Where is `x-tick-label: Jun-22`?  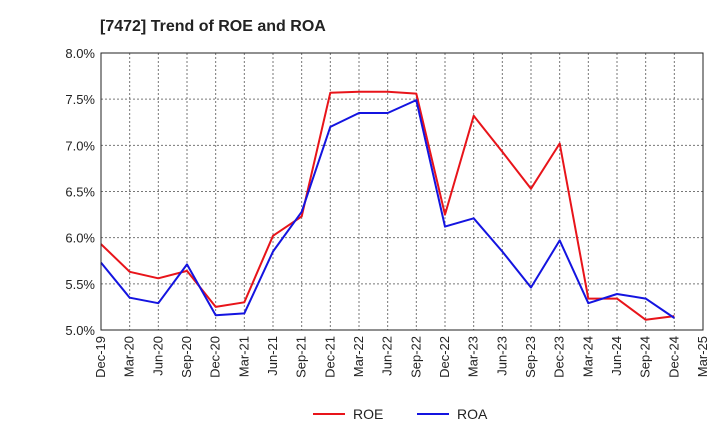 x-tick-label: Jun-22 is located at coordinates (387, 356).